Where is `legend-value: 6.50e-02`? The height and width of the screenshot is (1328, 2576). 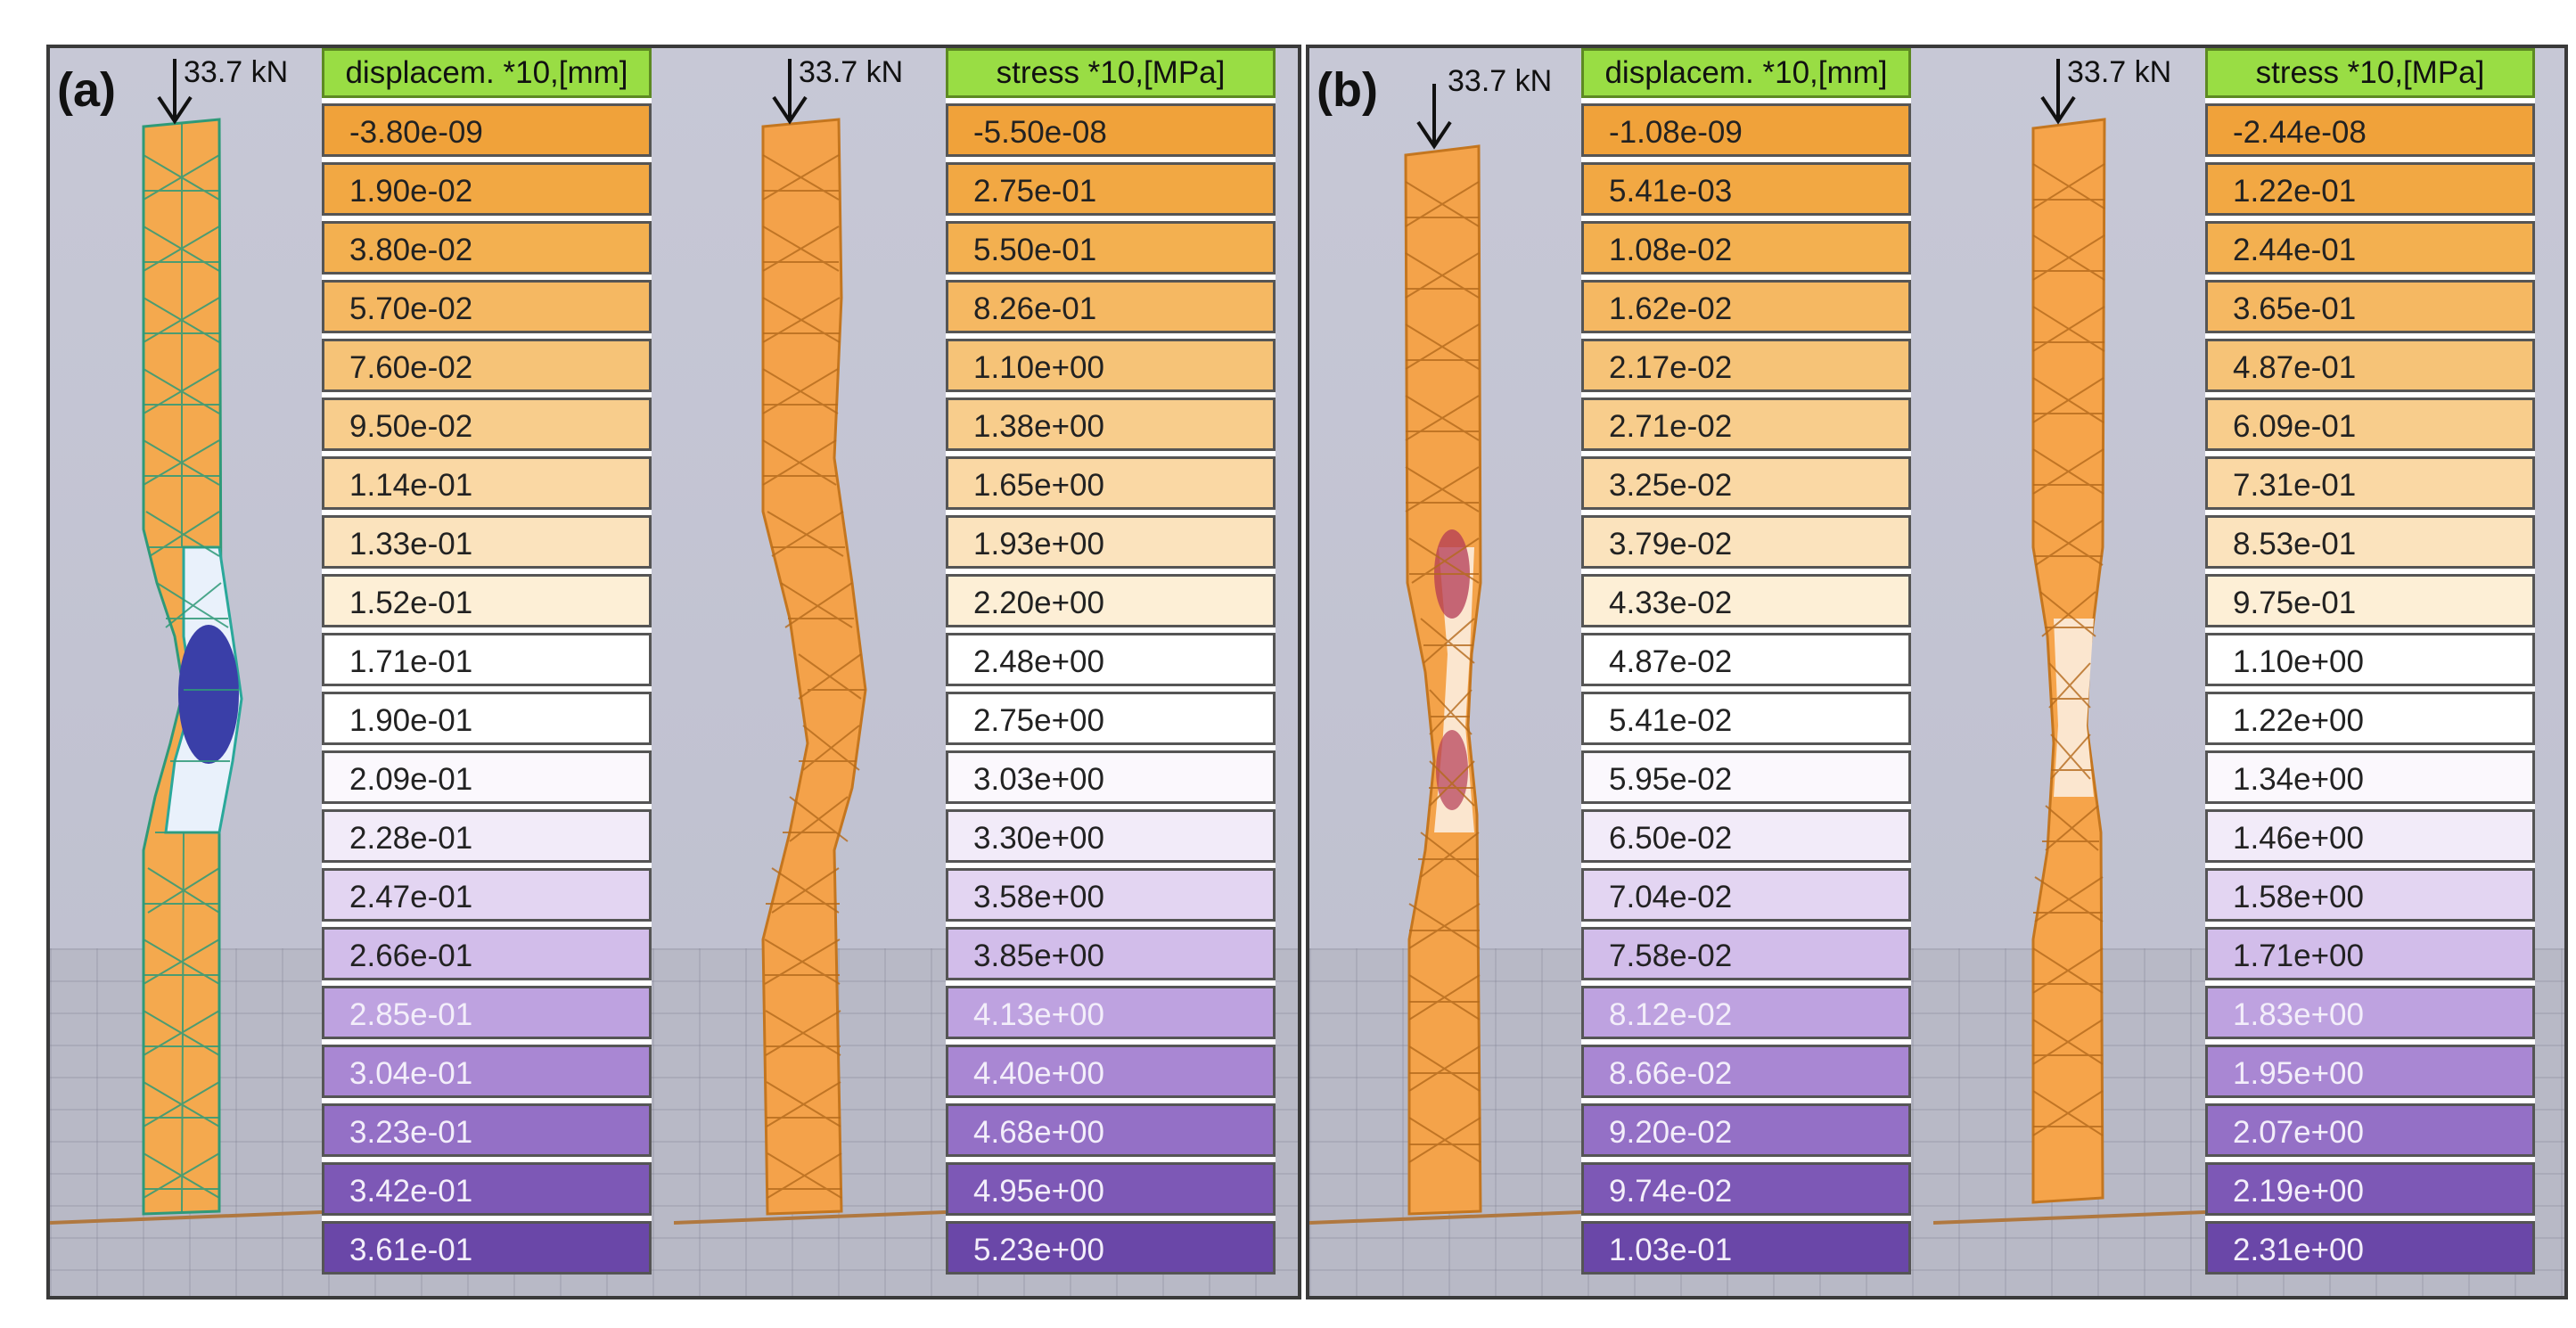
legend-value: 6.50e-02 is located at coordinates (1746, 836).